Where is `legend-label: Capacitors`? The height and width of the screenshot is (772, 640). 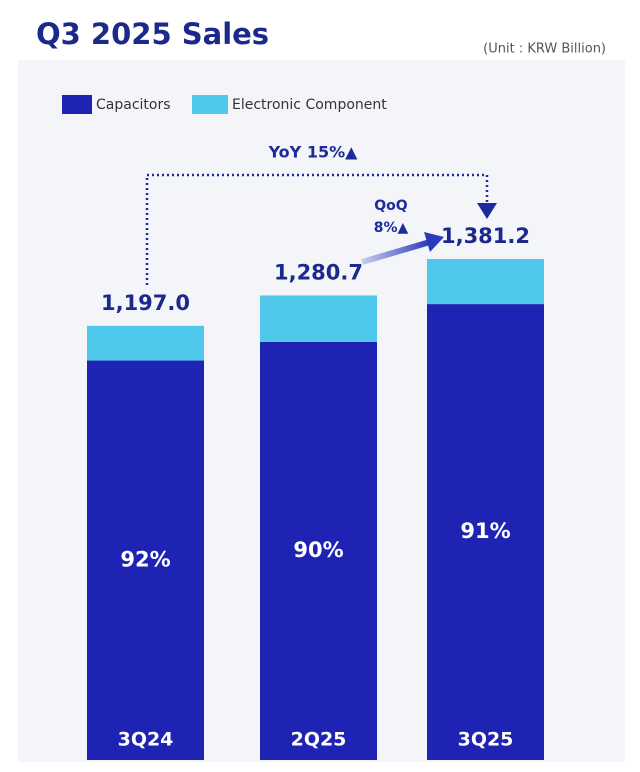
legend-label: Capacitors is located at coordinates (133, 105).